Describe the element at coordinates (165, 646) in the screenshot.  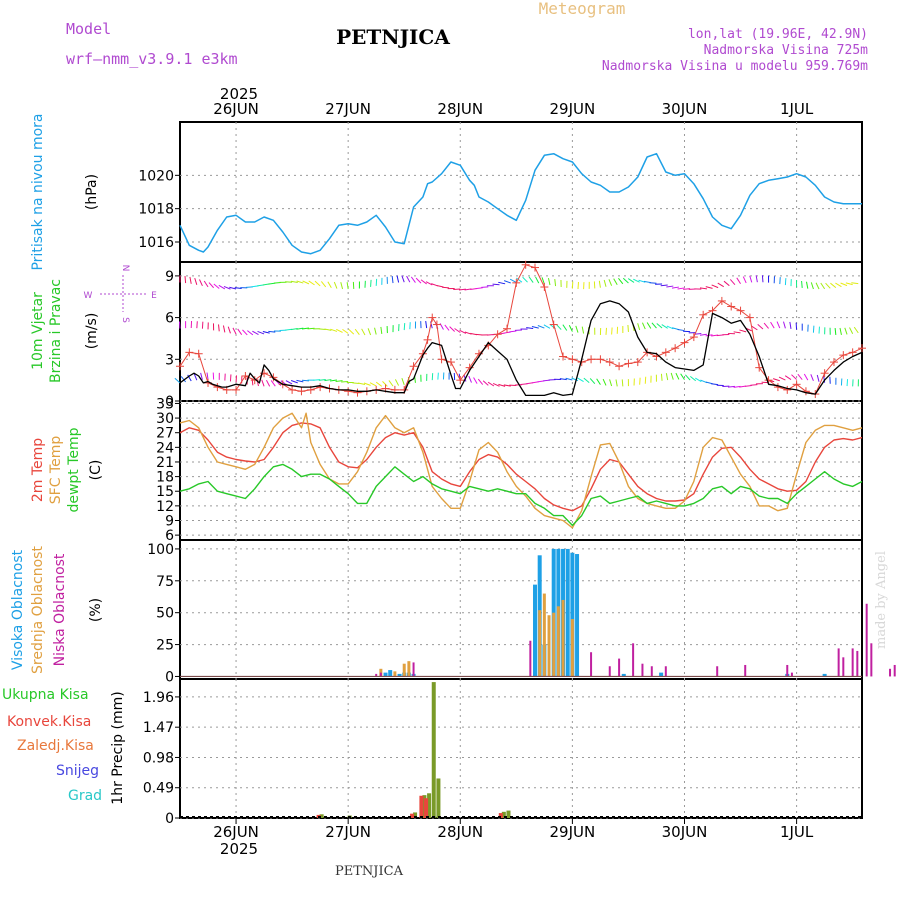
I see `ytick-label-p3-1: 25` at that location.